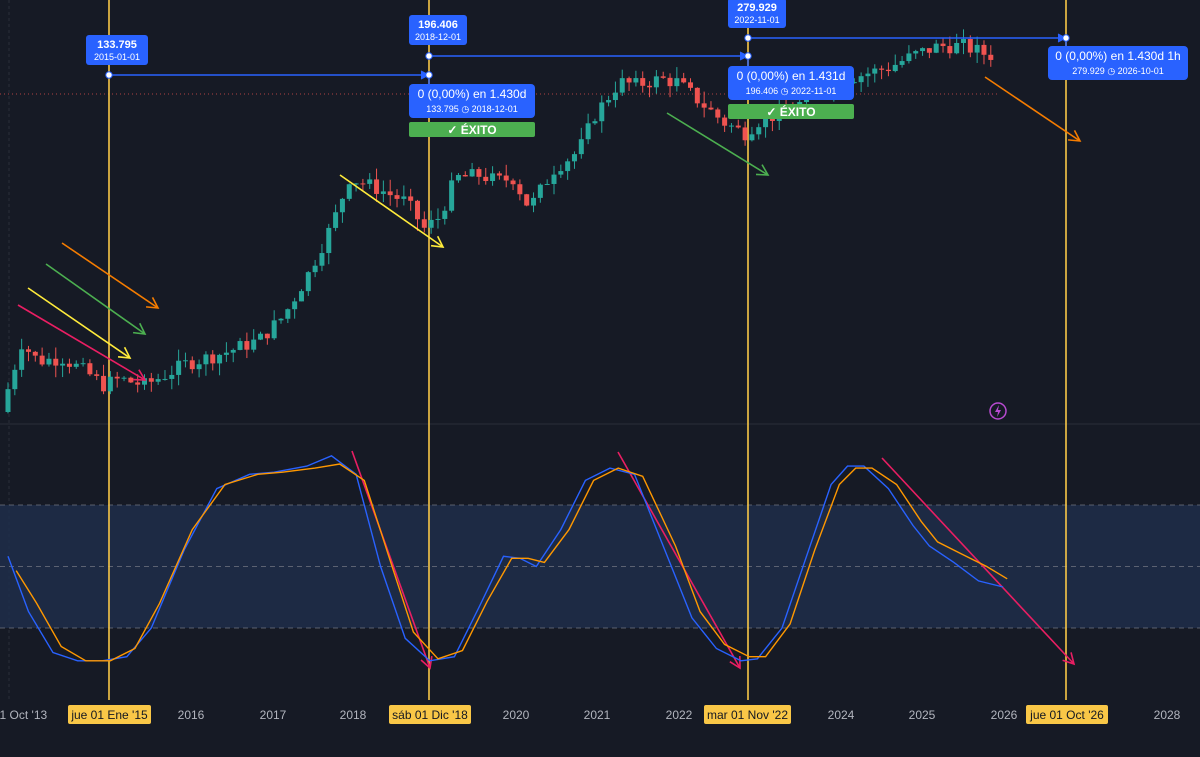  I want to click on arrow-orange-2026, so click(1032, 109).